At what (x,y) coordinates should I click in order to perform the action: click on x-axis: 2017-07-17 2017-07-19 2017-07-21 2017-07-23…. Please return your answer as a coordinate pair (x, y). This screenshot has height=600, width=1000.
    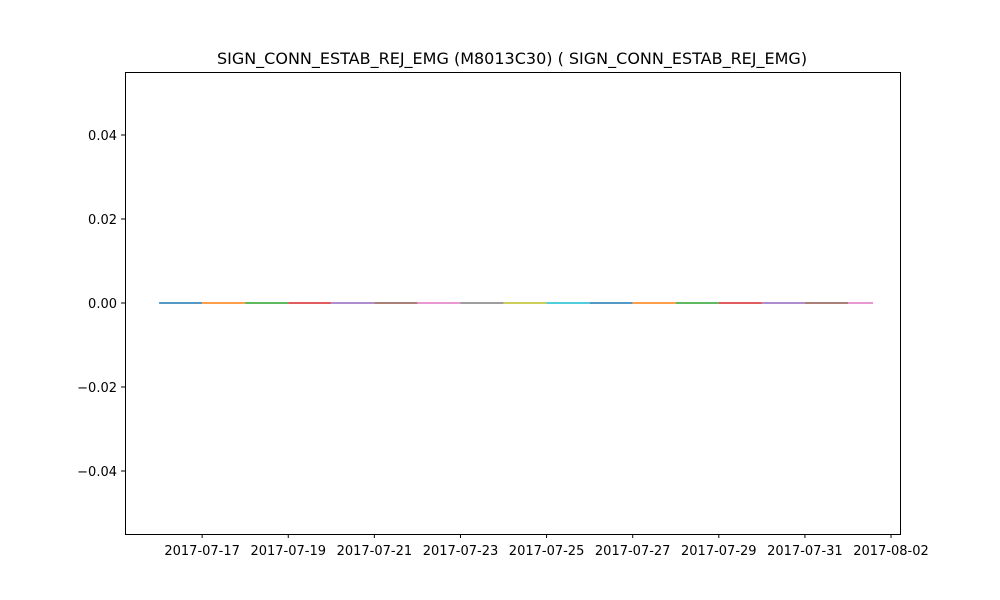
    Looking at the image, I should click on (546, 546).